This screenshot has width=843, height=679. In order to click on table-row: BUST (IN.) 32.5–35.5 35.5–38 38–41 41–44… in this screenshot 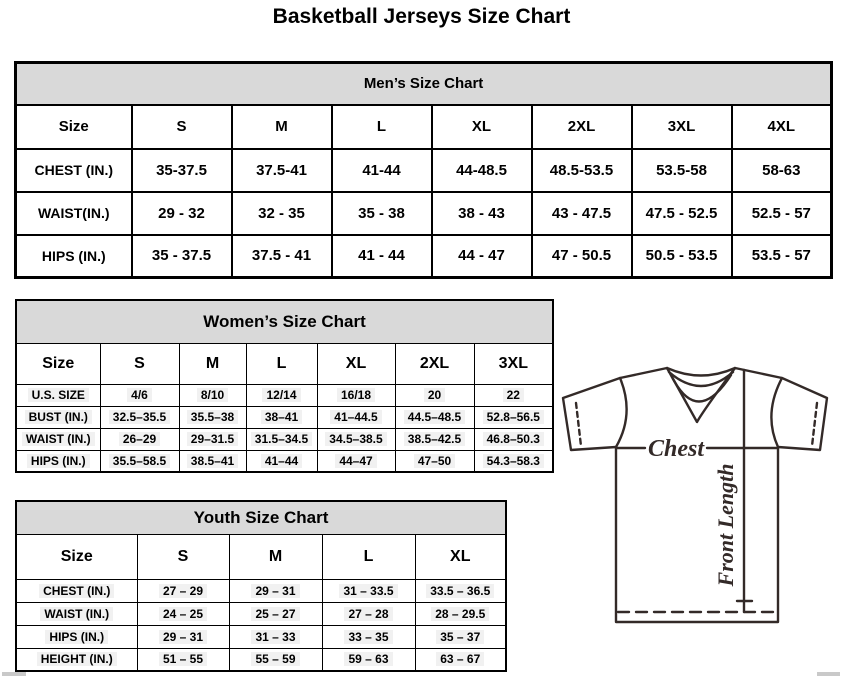, I will do `click(284, 417)`.